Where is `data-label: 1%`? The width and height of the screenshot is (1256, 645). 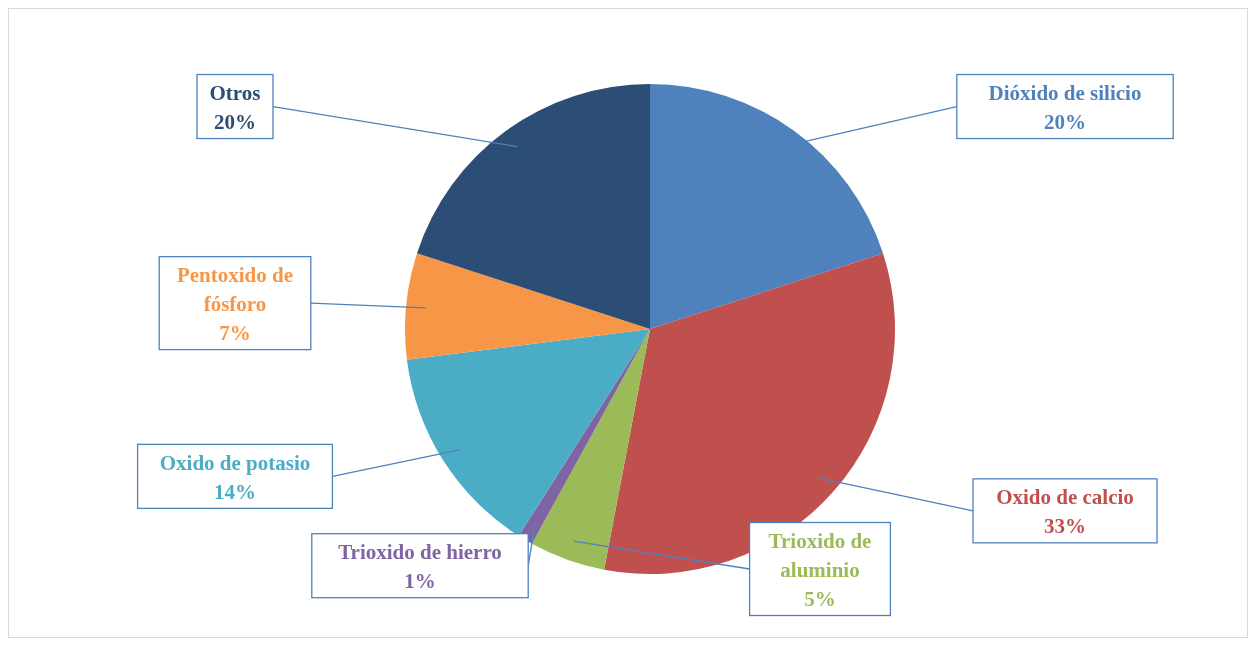
data-label: 1% is located at coordinates (420, 581).